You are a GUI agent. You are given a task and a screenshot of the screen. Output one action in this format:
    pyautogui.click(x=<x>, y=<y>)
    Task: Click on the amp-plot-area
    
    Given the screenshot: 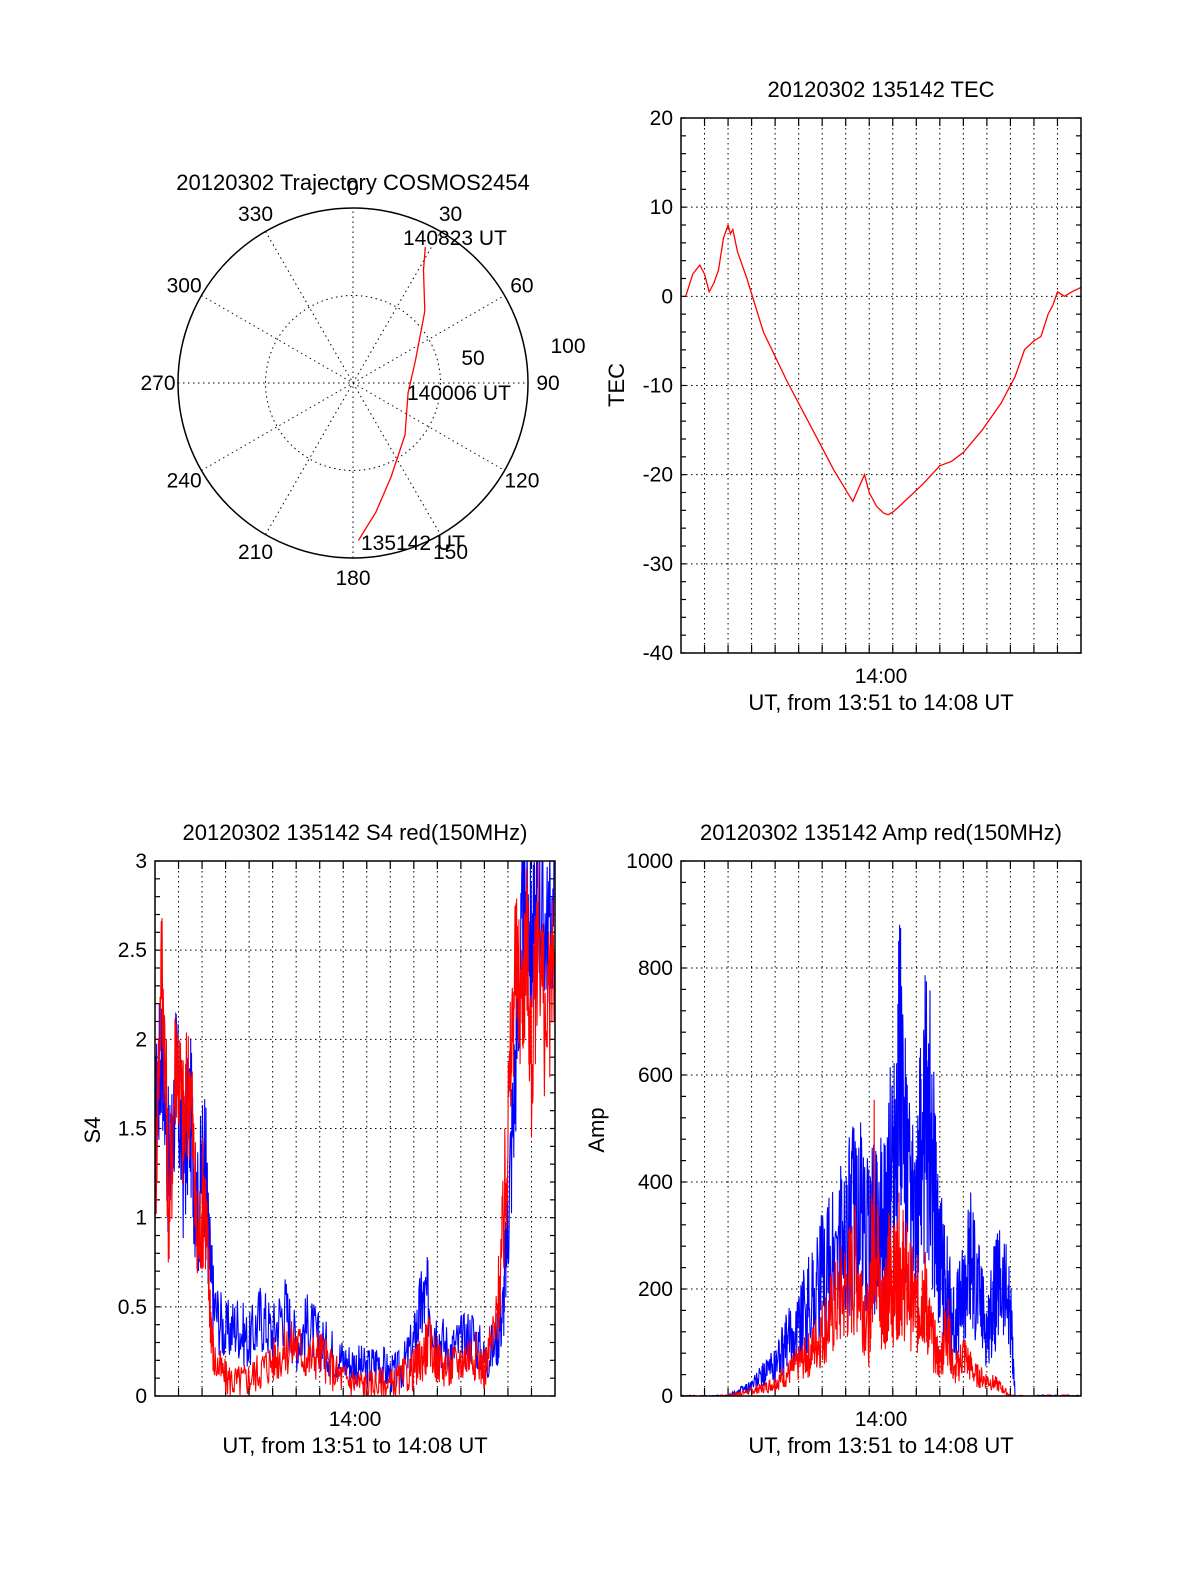 What is the action you would take?
    pyautogui.click(x=880, y=1160)
    